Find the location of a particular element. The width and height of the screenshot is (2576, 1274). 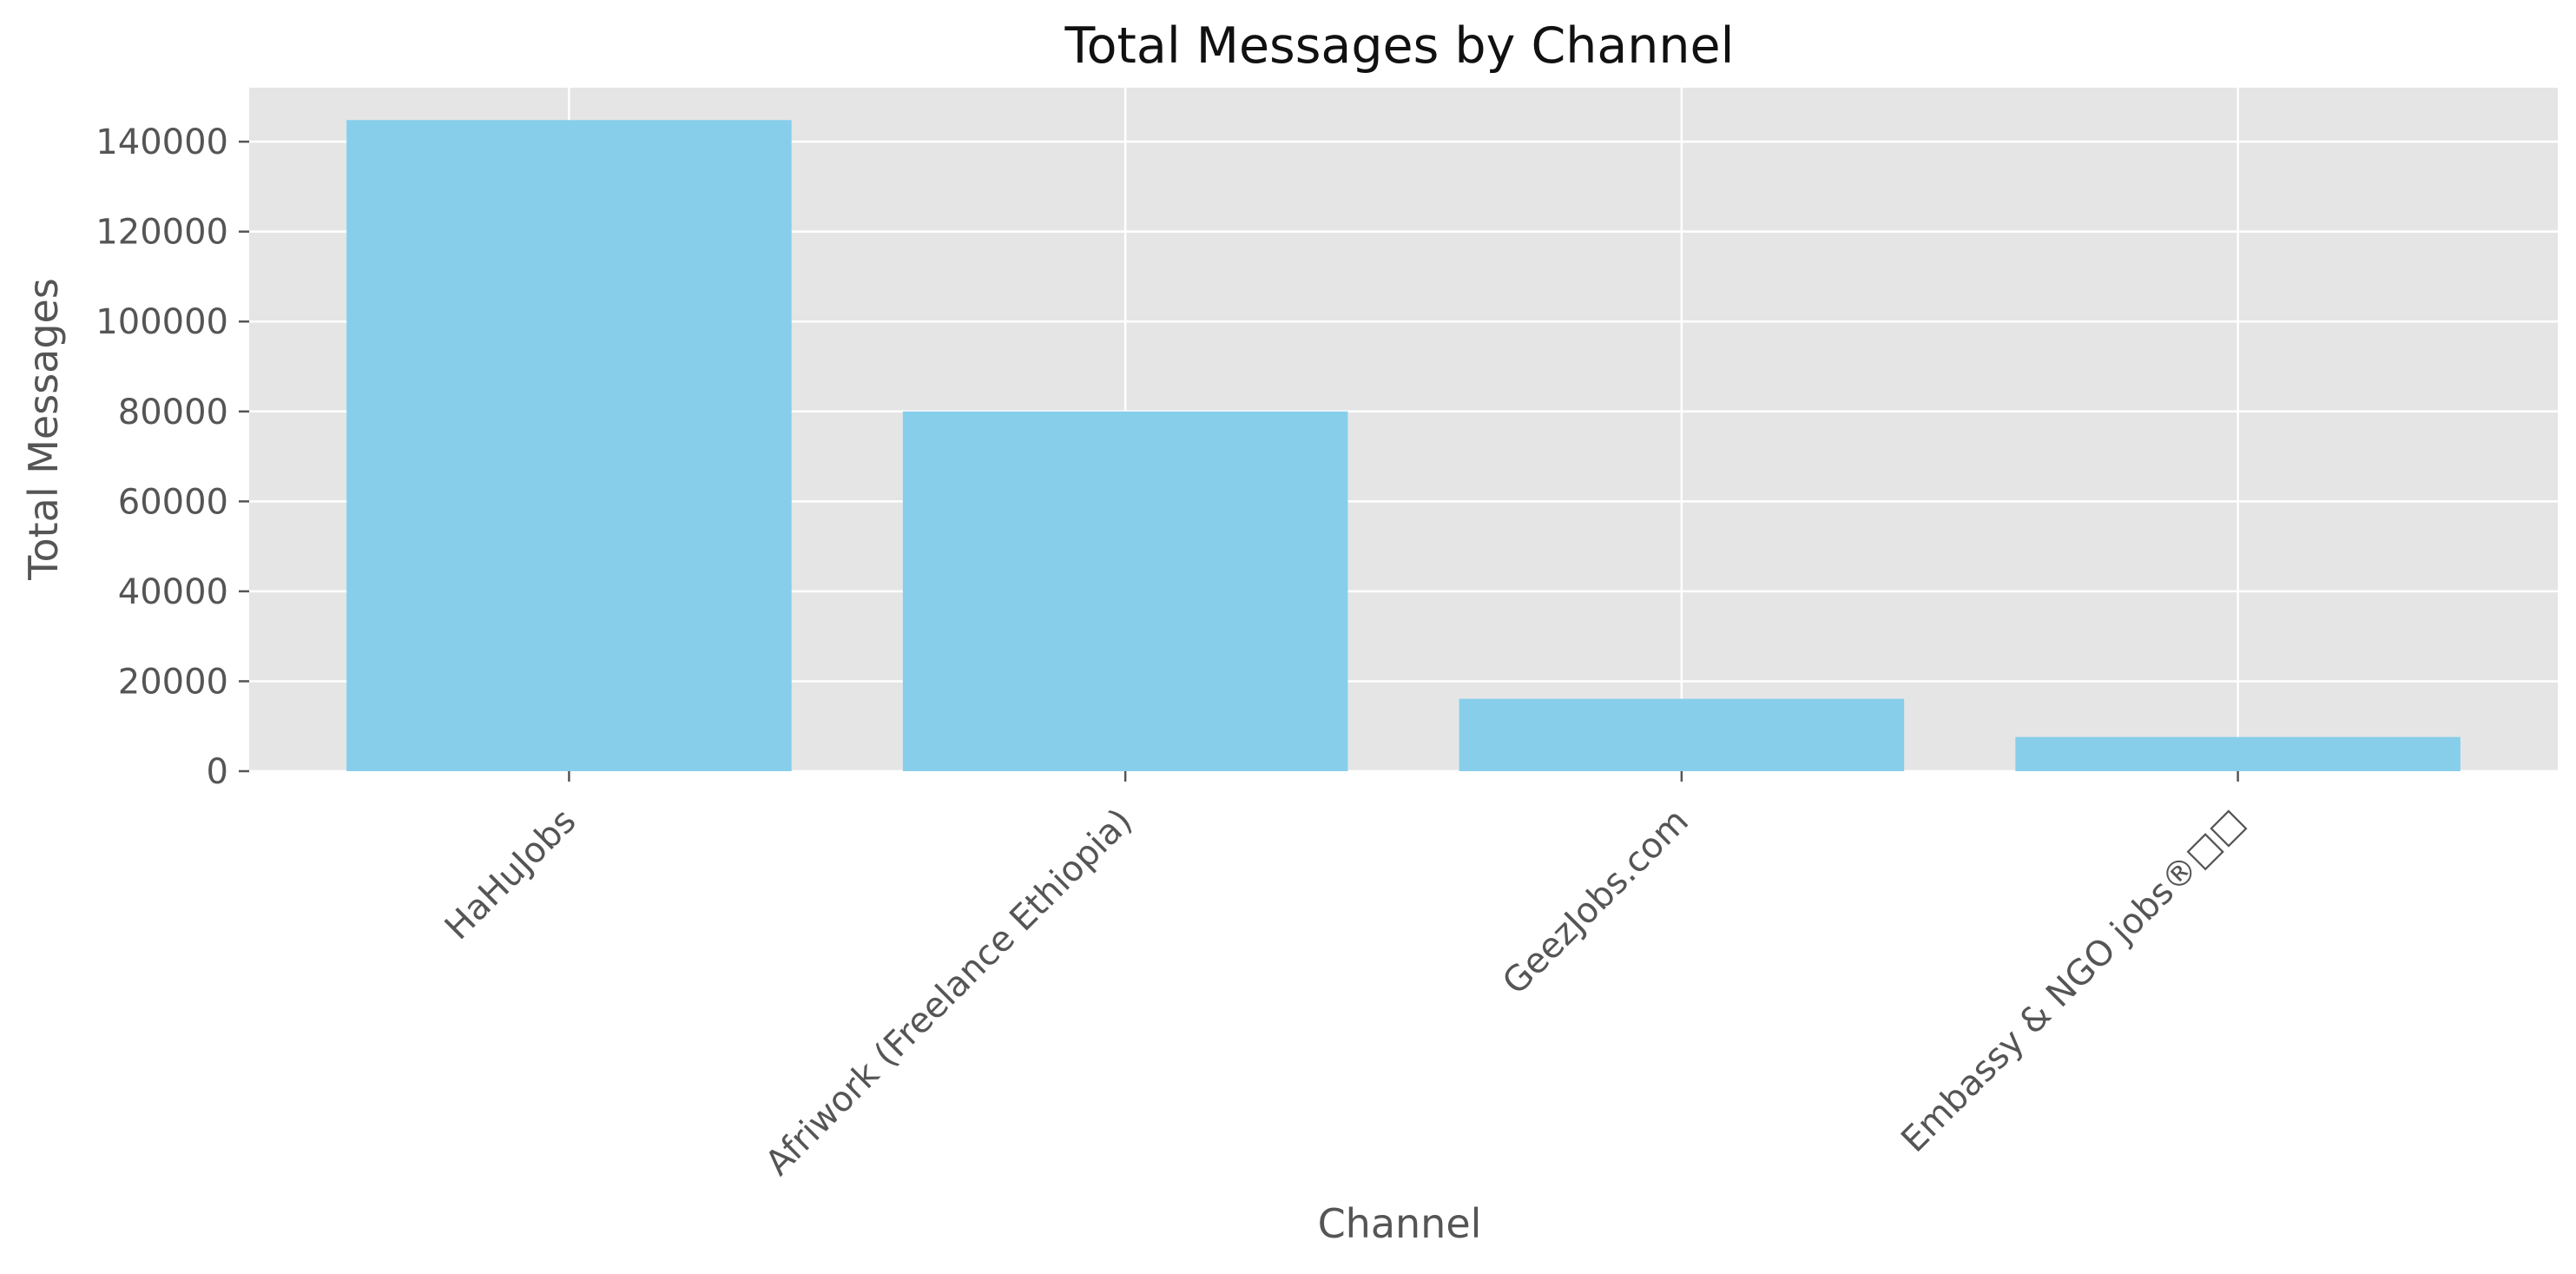

x-axis-label: Channel is located at coordinates (1400, 1223).